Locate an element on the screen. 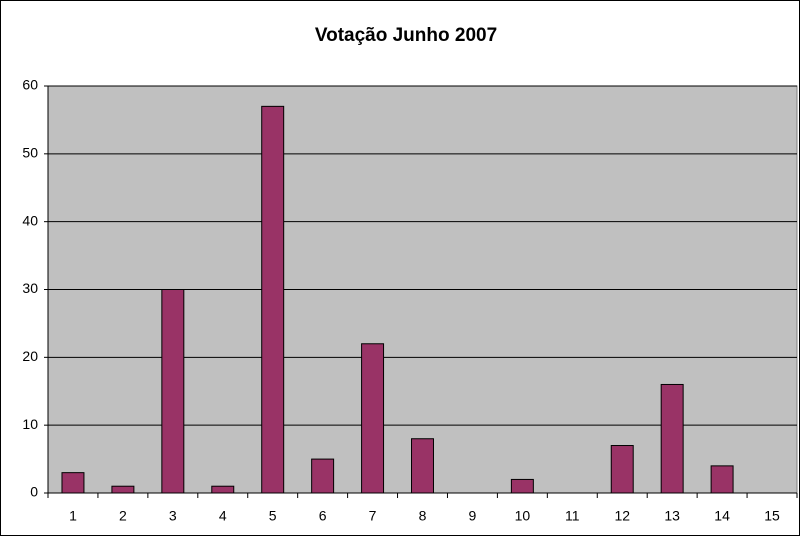 This screenshot has width=800, height=536. y-tick-label: 50 is located at coordinates (30, 153).